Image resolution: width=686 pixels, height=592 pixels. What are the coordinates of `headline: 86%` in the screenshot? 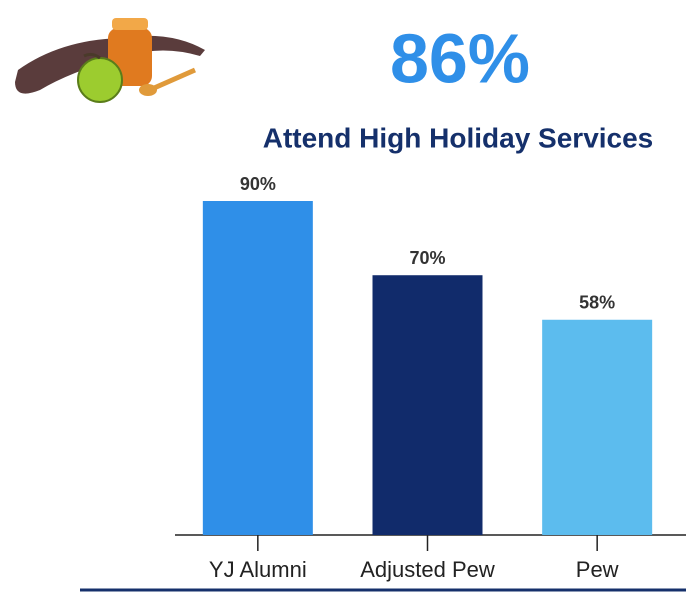 It's located at (460, 58).